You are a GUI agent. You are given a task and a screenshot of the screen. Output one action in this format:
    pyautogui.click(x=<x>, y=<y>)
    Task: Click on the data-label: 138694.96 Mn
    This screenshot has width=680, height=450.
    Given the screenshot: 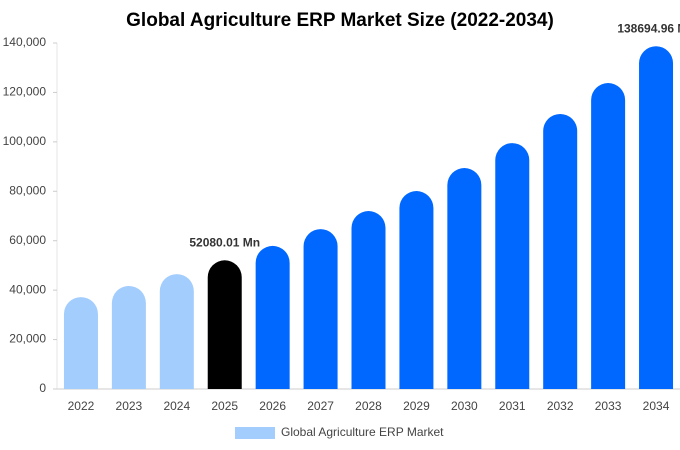 What is the action you would take?
    pyautogui.click(x=648, y=28)
    